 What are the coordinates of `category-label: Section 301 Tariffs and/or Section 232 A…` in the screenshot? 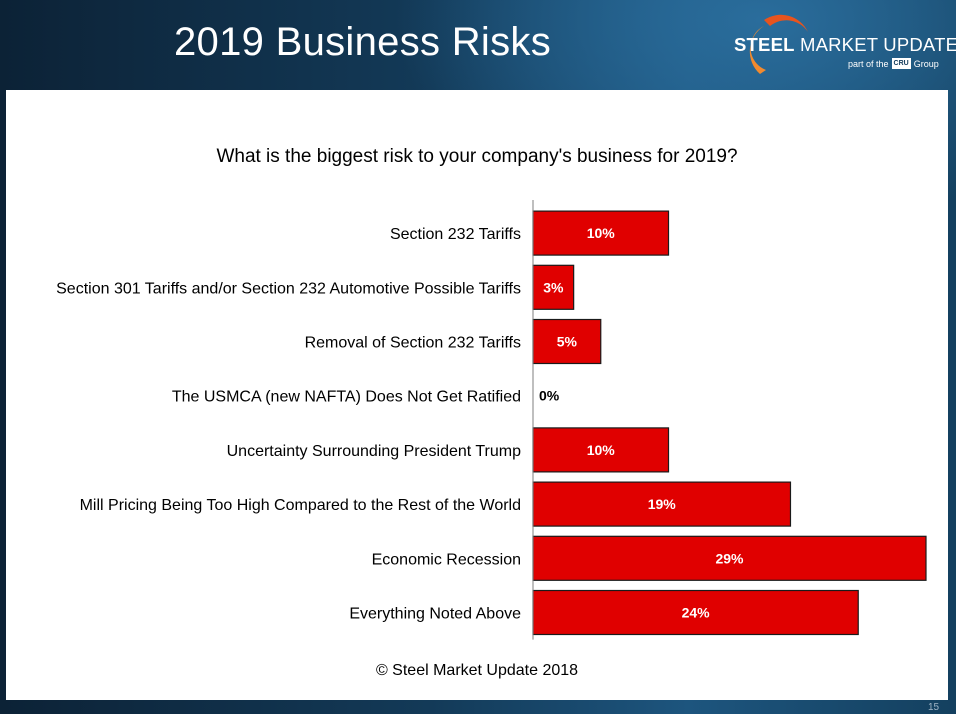 It's located at (288, 288).